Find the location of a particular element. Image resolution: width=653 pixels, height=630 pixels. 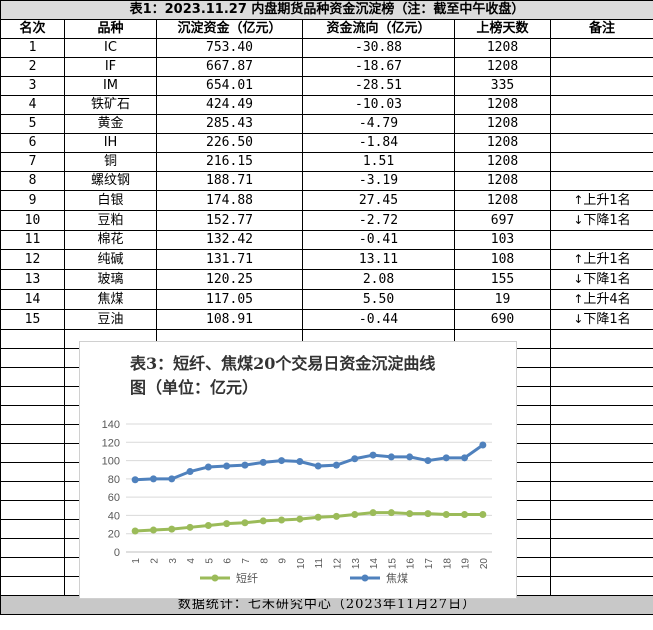

name-cell: 豆油 is located at coordinates (110, 319).